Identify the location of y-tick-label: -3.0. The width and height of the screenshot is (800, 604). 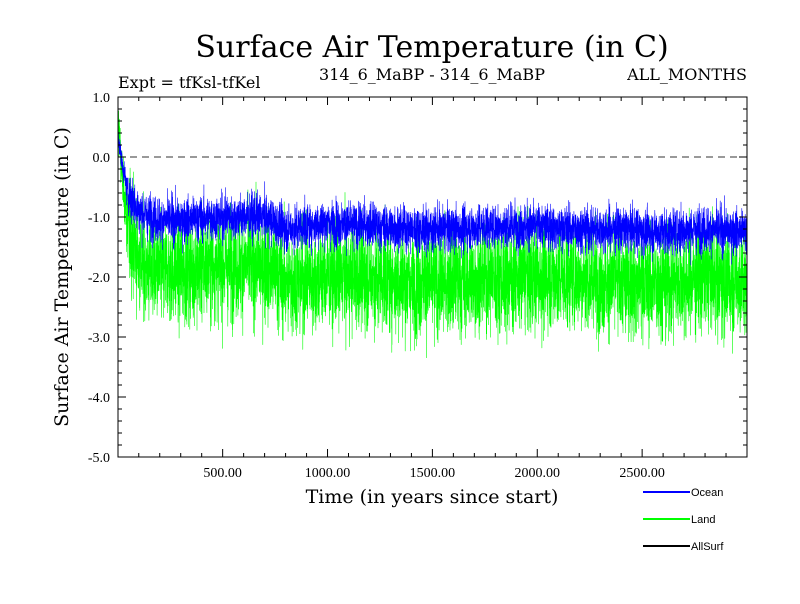
(99, 338).